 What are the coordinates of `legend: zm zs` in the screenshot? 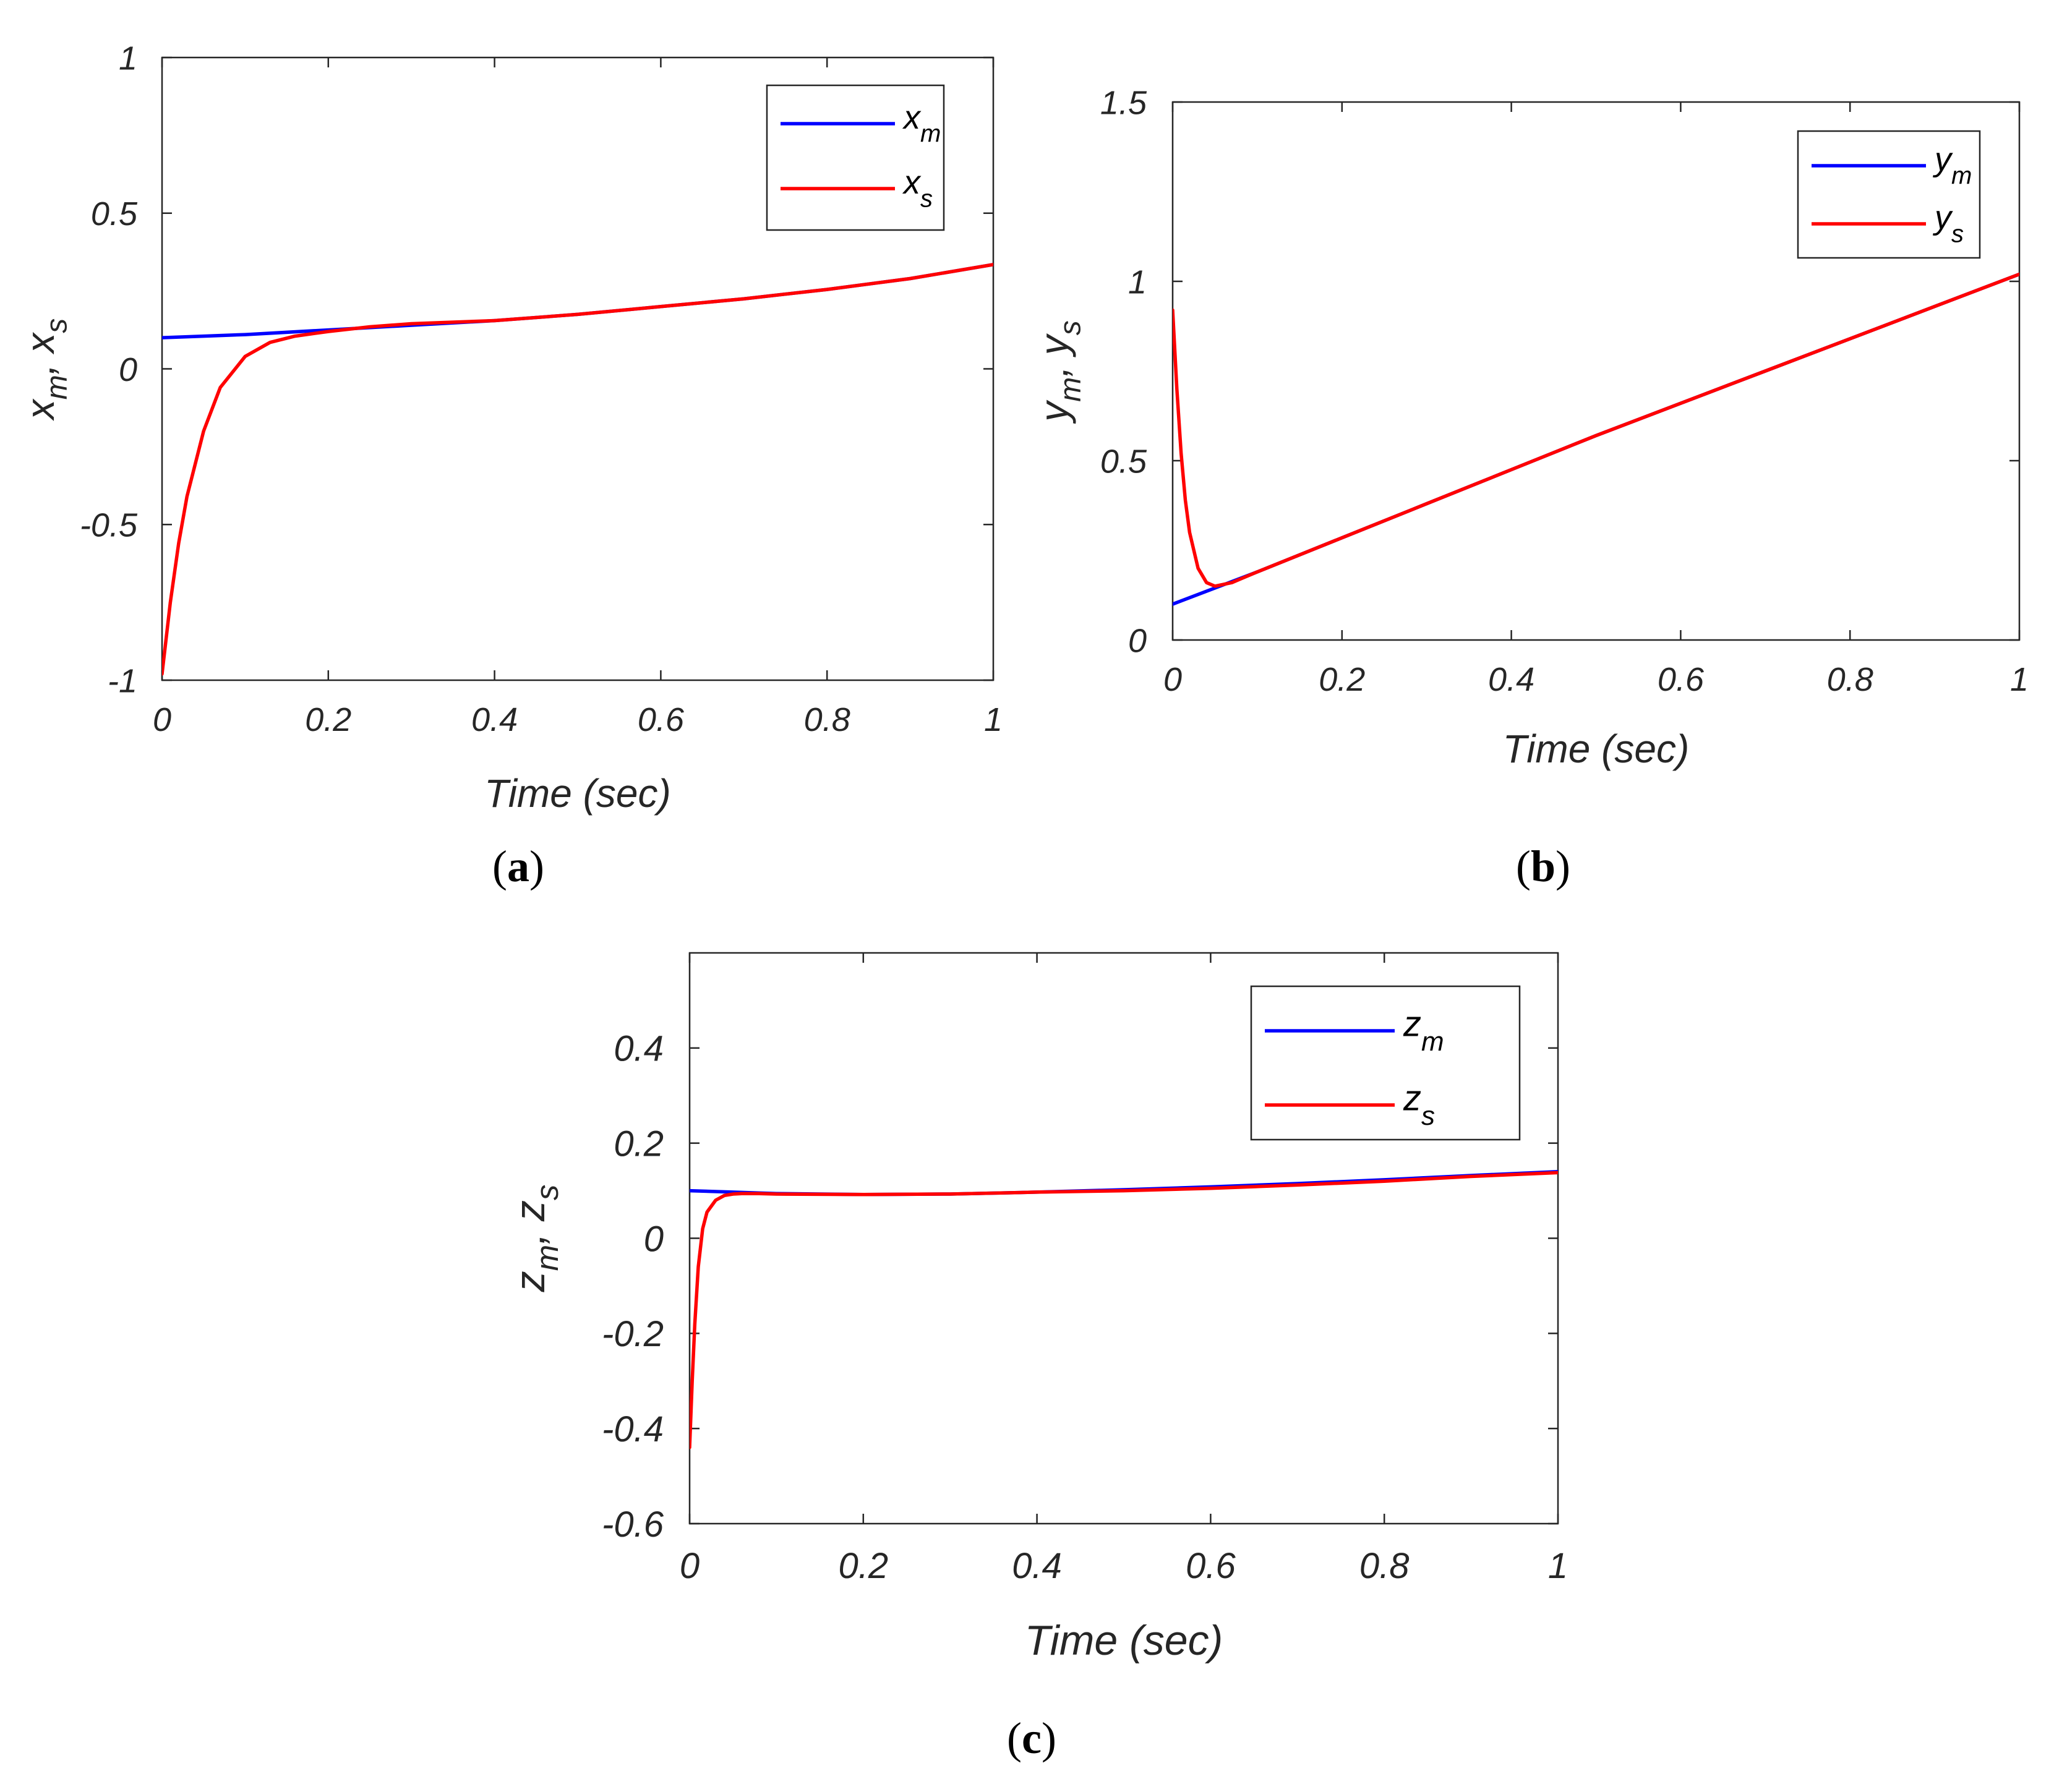 It's located at (1385, 1063).